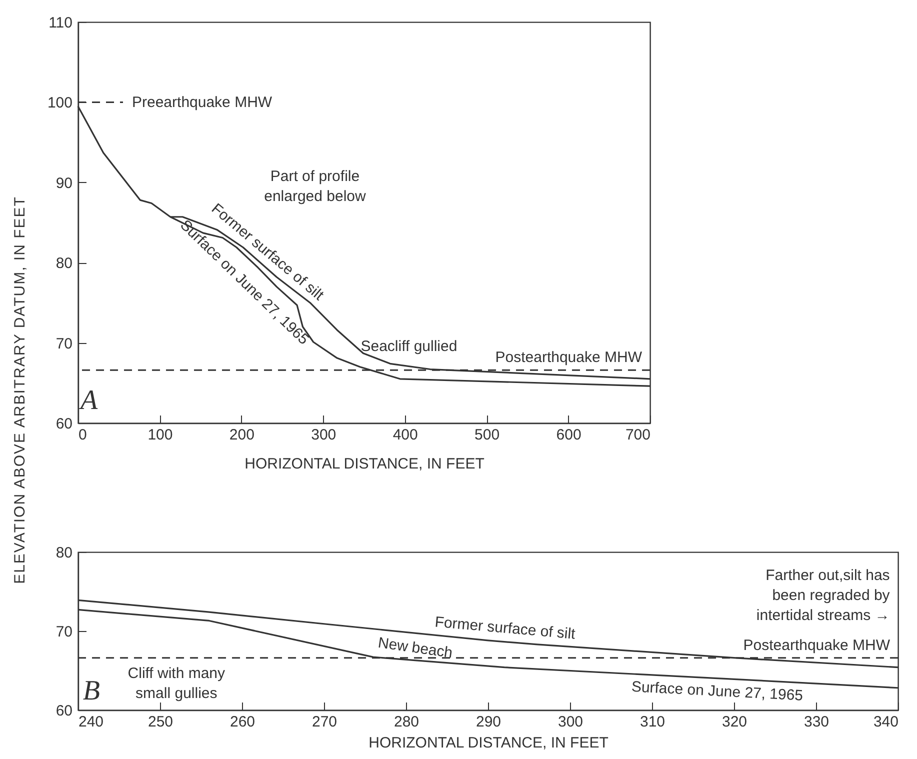 The image size is (917, 759). I want to click on y-tick-label: 110, so click(60, 23).